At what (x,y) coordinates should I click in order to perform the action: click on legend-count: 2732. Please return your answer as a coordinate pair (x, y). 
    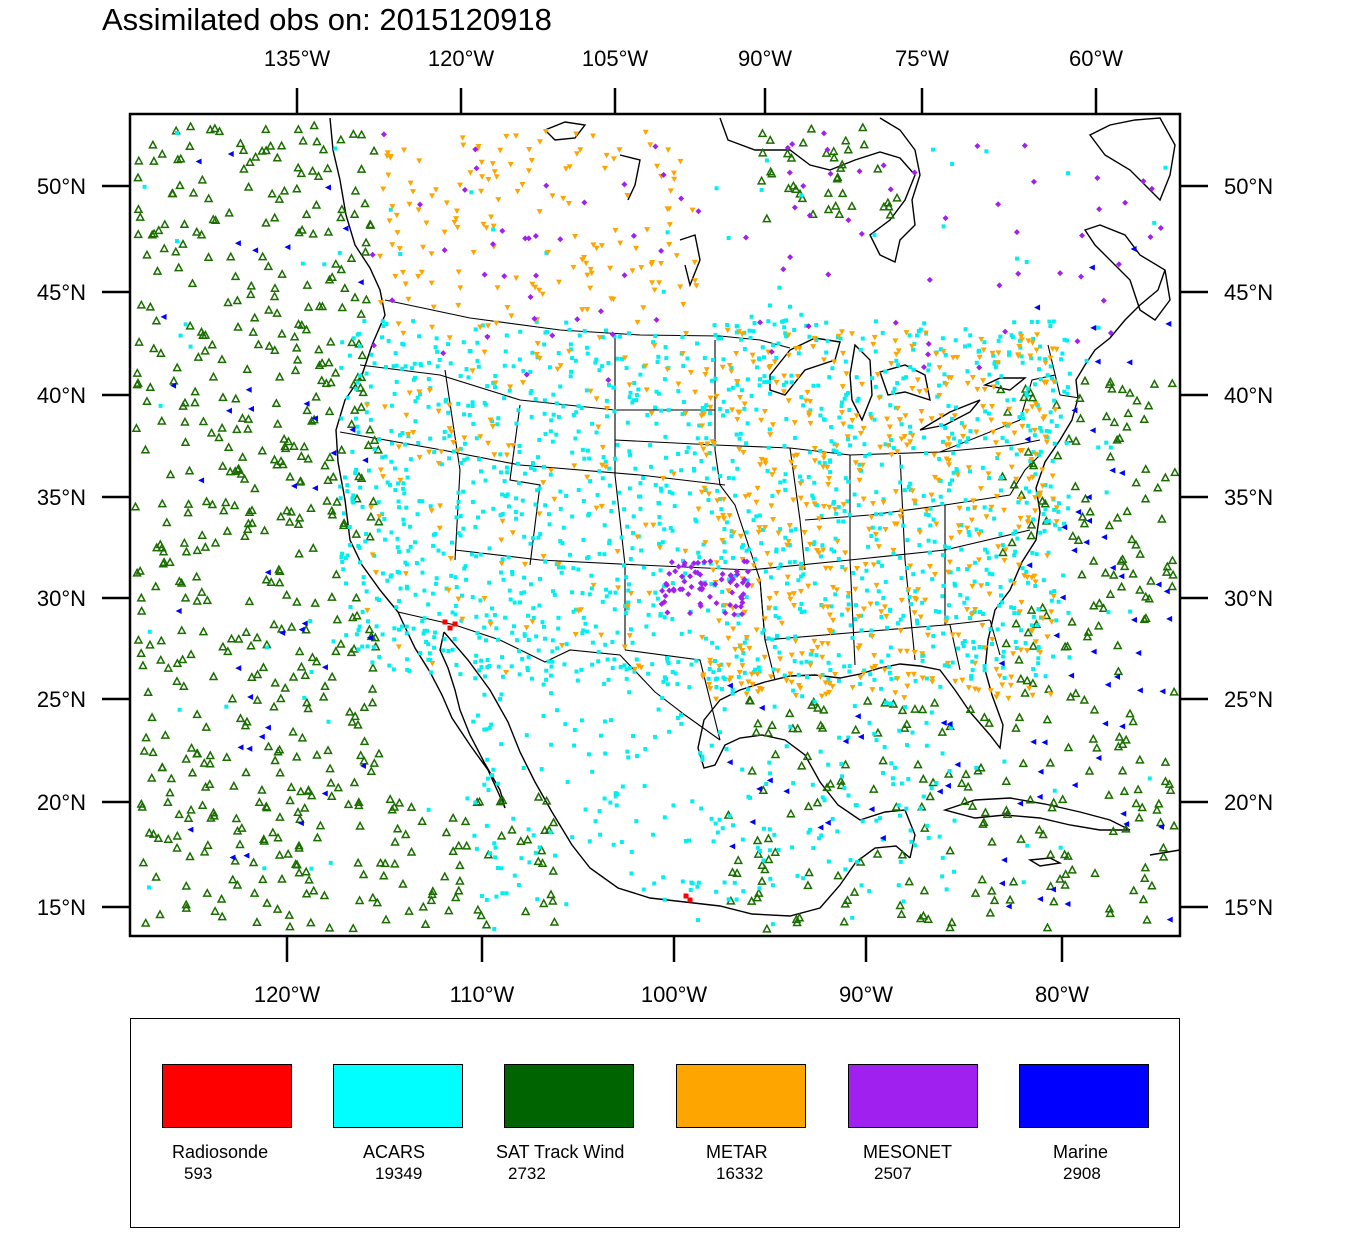
    Looking at the image, I should click on (527, 1173).